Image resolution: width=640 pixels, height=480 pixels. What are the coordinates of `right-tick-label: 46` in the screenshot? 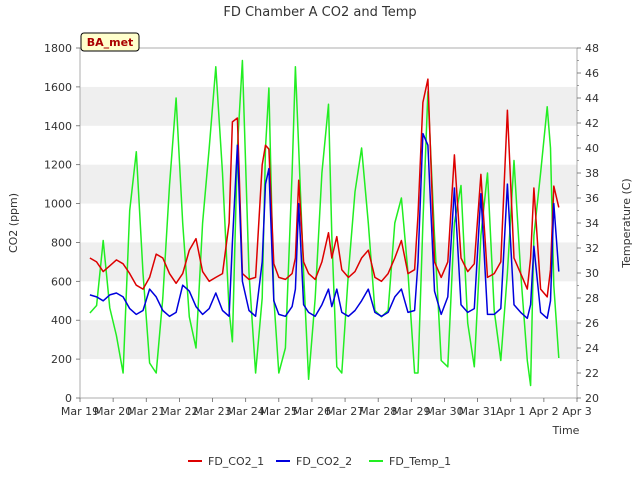 It's located at (592, 73).